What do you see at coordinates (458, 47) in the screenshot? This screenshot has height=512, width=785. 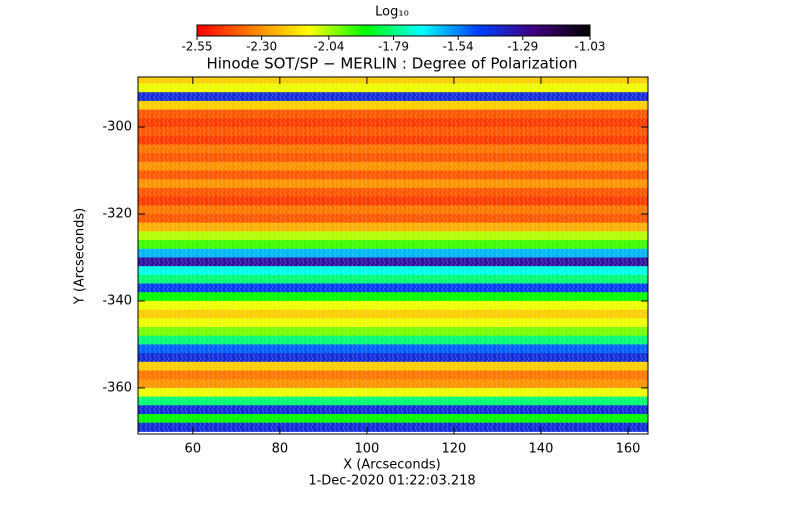 I see `colorbar-tick-label: -1.54` at bounding box center [458, 47].